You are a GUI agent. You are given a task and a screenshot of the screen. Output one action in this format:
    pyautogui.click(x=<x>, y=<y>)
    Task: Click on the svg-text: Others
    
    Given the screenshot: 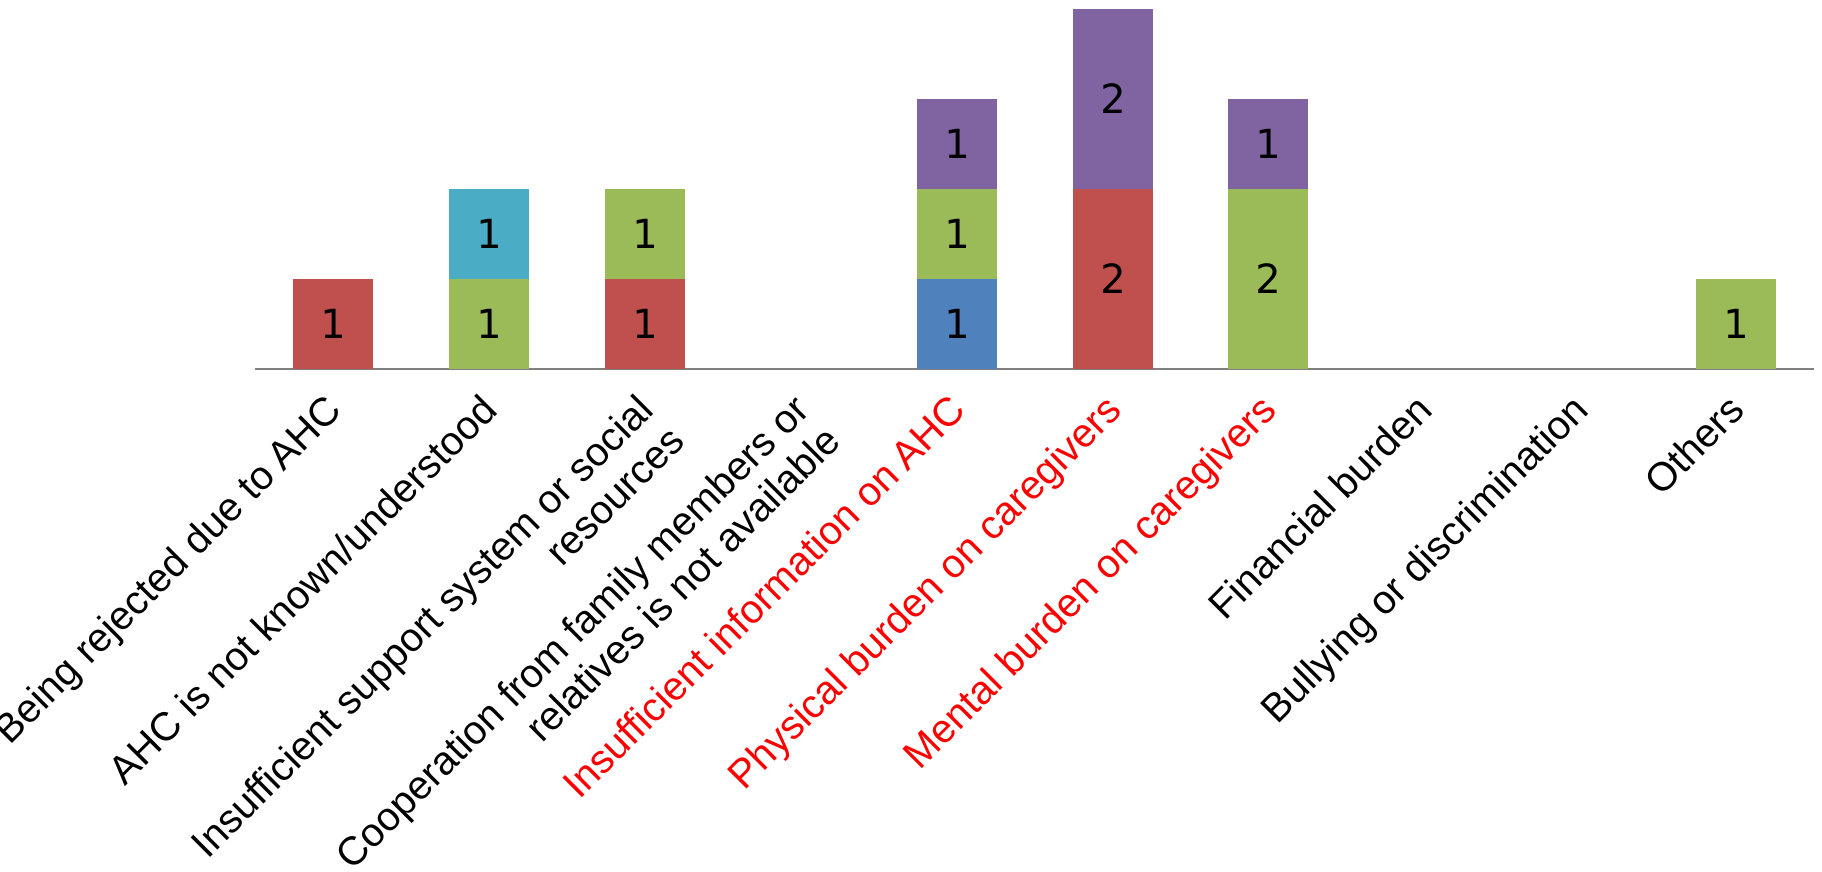 What is the action you would take?
    pyautogui.click(x=1694, y=445)
    